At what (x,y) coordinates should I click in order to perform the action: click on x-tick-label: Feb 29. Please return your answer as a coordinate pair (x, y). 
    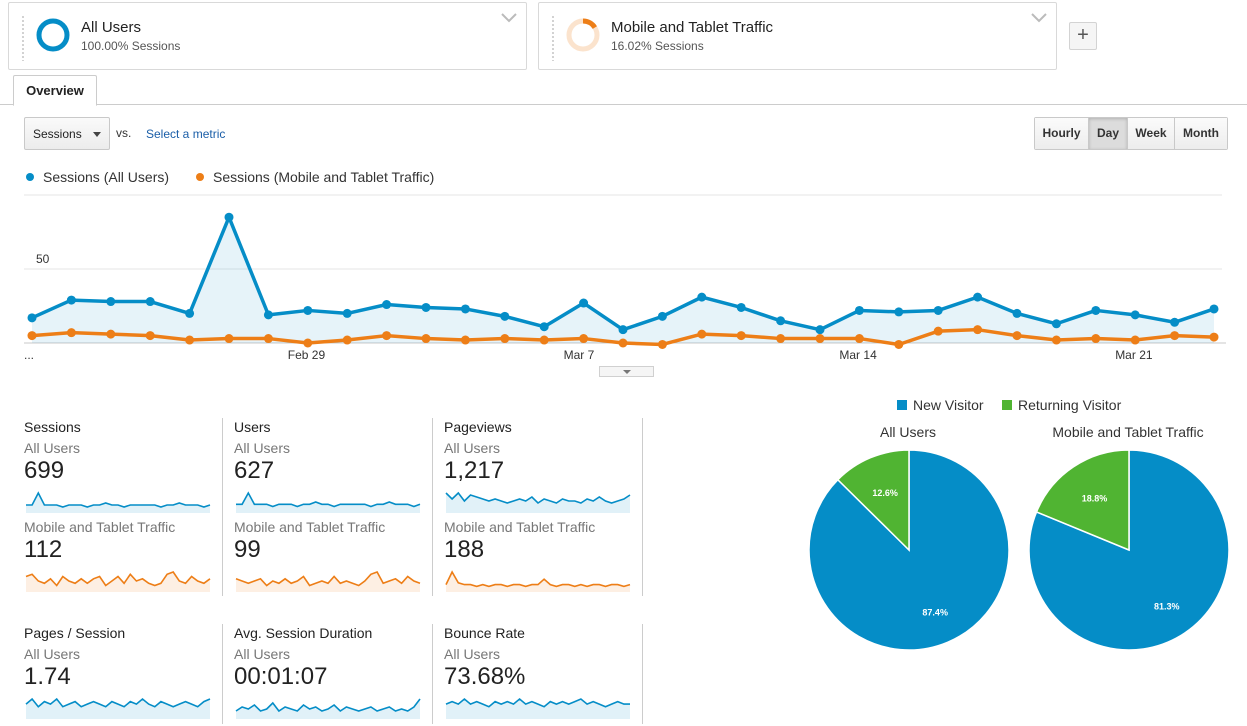
    Looking at the image, I should click on (307, 355).